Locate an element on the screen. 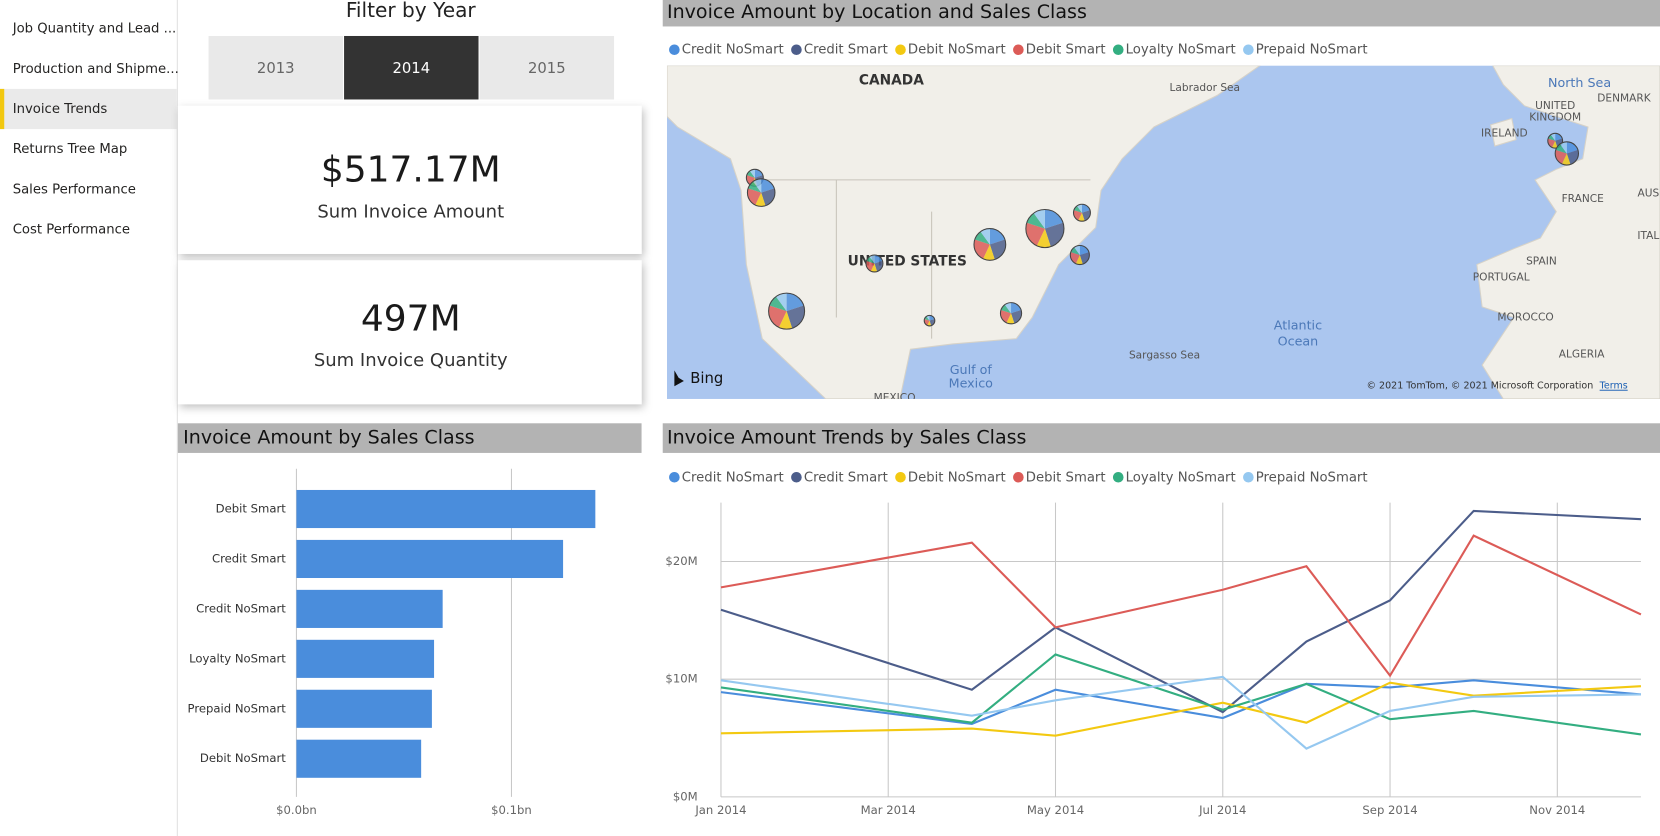  nav-active-marker is located at coordinates (2, 109).